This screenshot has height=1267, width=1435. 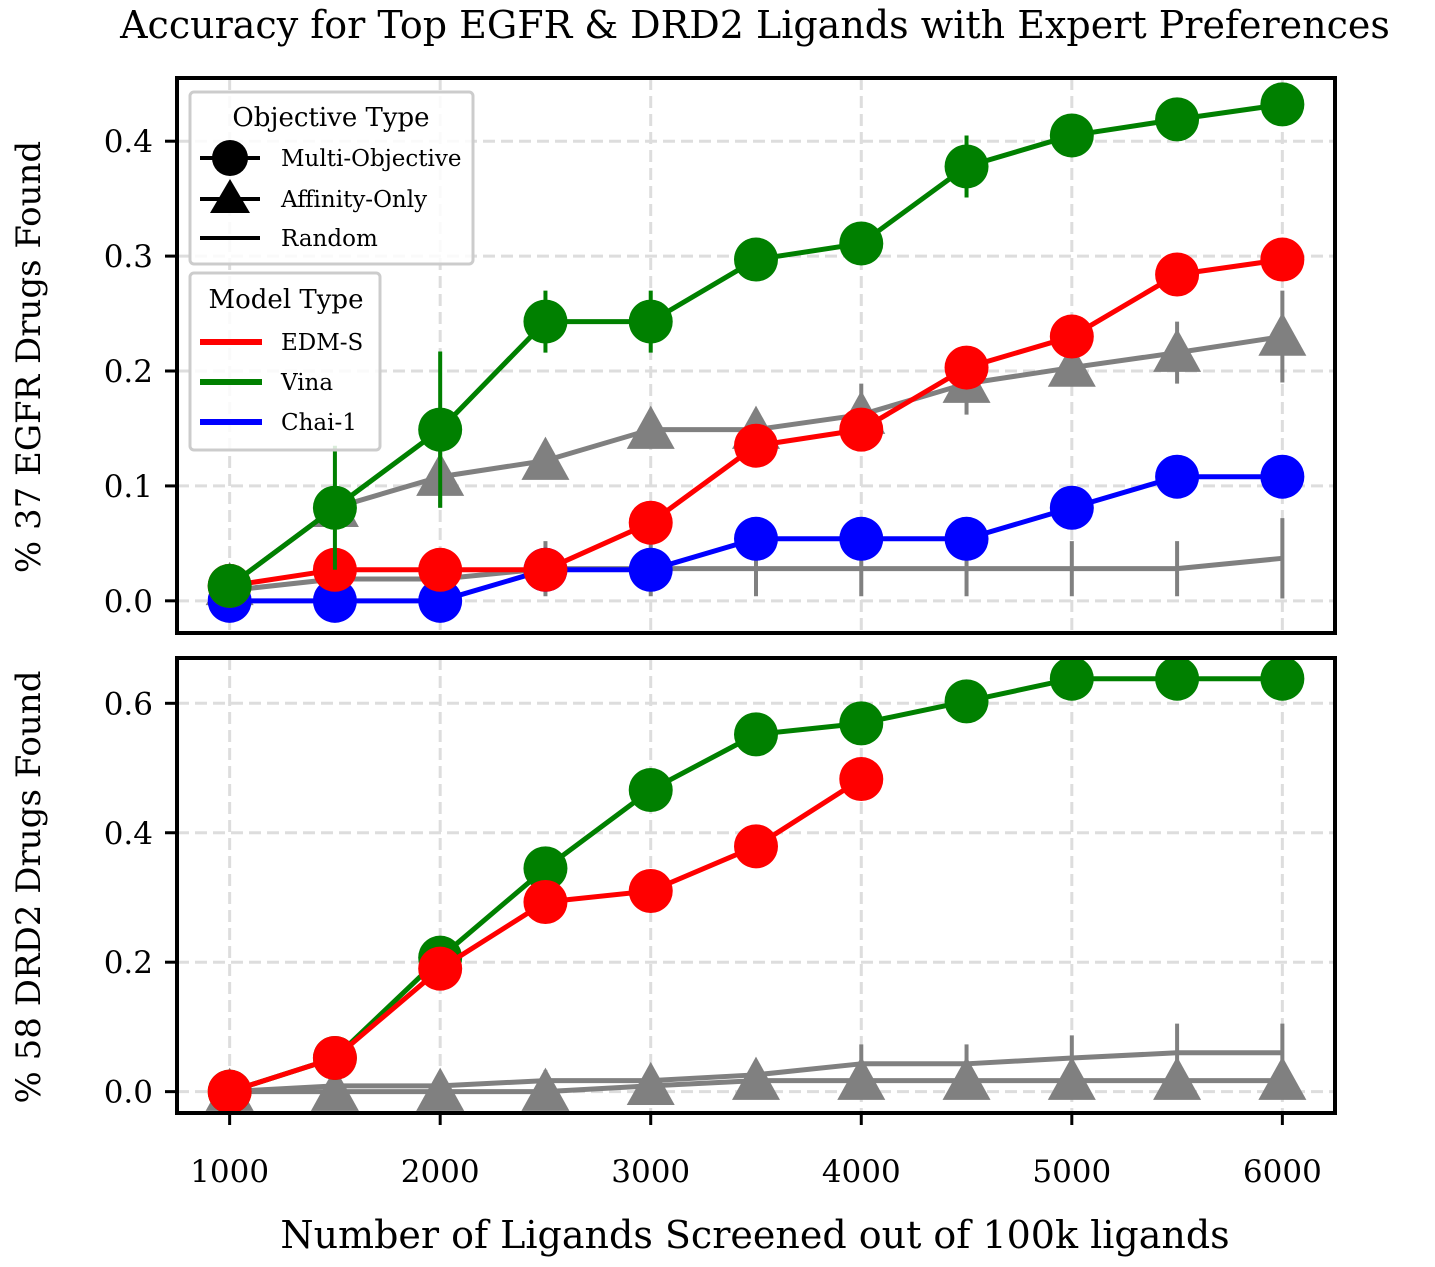 I want to click on legend-model-entry-1: Vina, so click(x=306, y=383).